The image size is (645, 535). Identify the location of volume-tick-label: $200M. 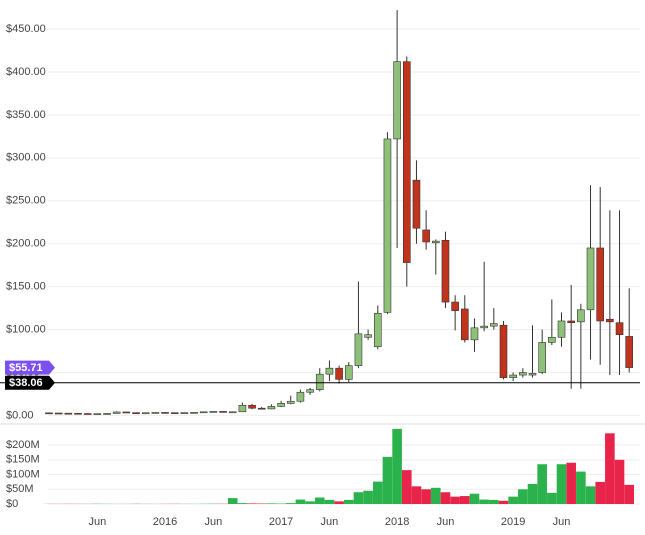
(23, 445).